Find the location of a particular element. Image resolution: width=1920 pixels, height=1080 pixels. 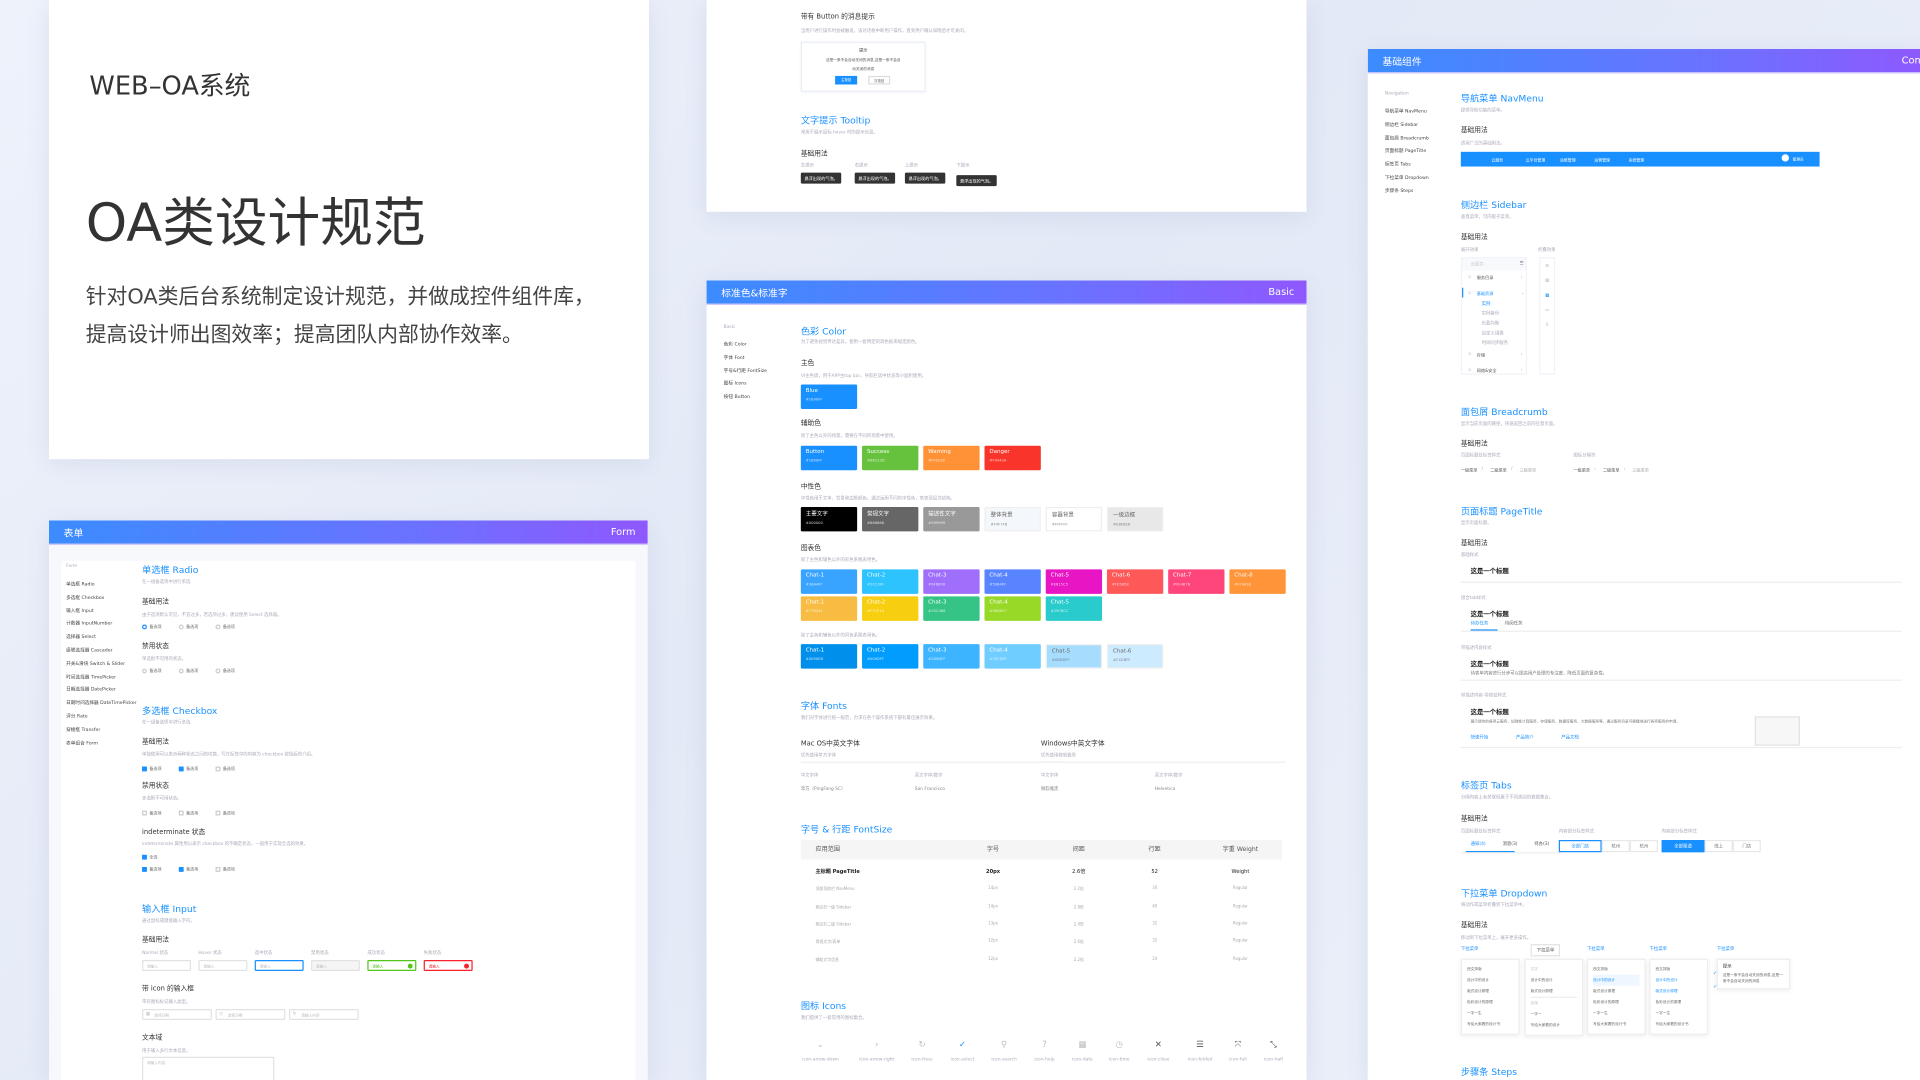

icon-half-icon: ⤡ is located at coordinates (1273, 1044).